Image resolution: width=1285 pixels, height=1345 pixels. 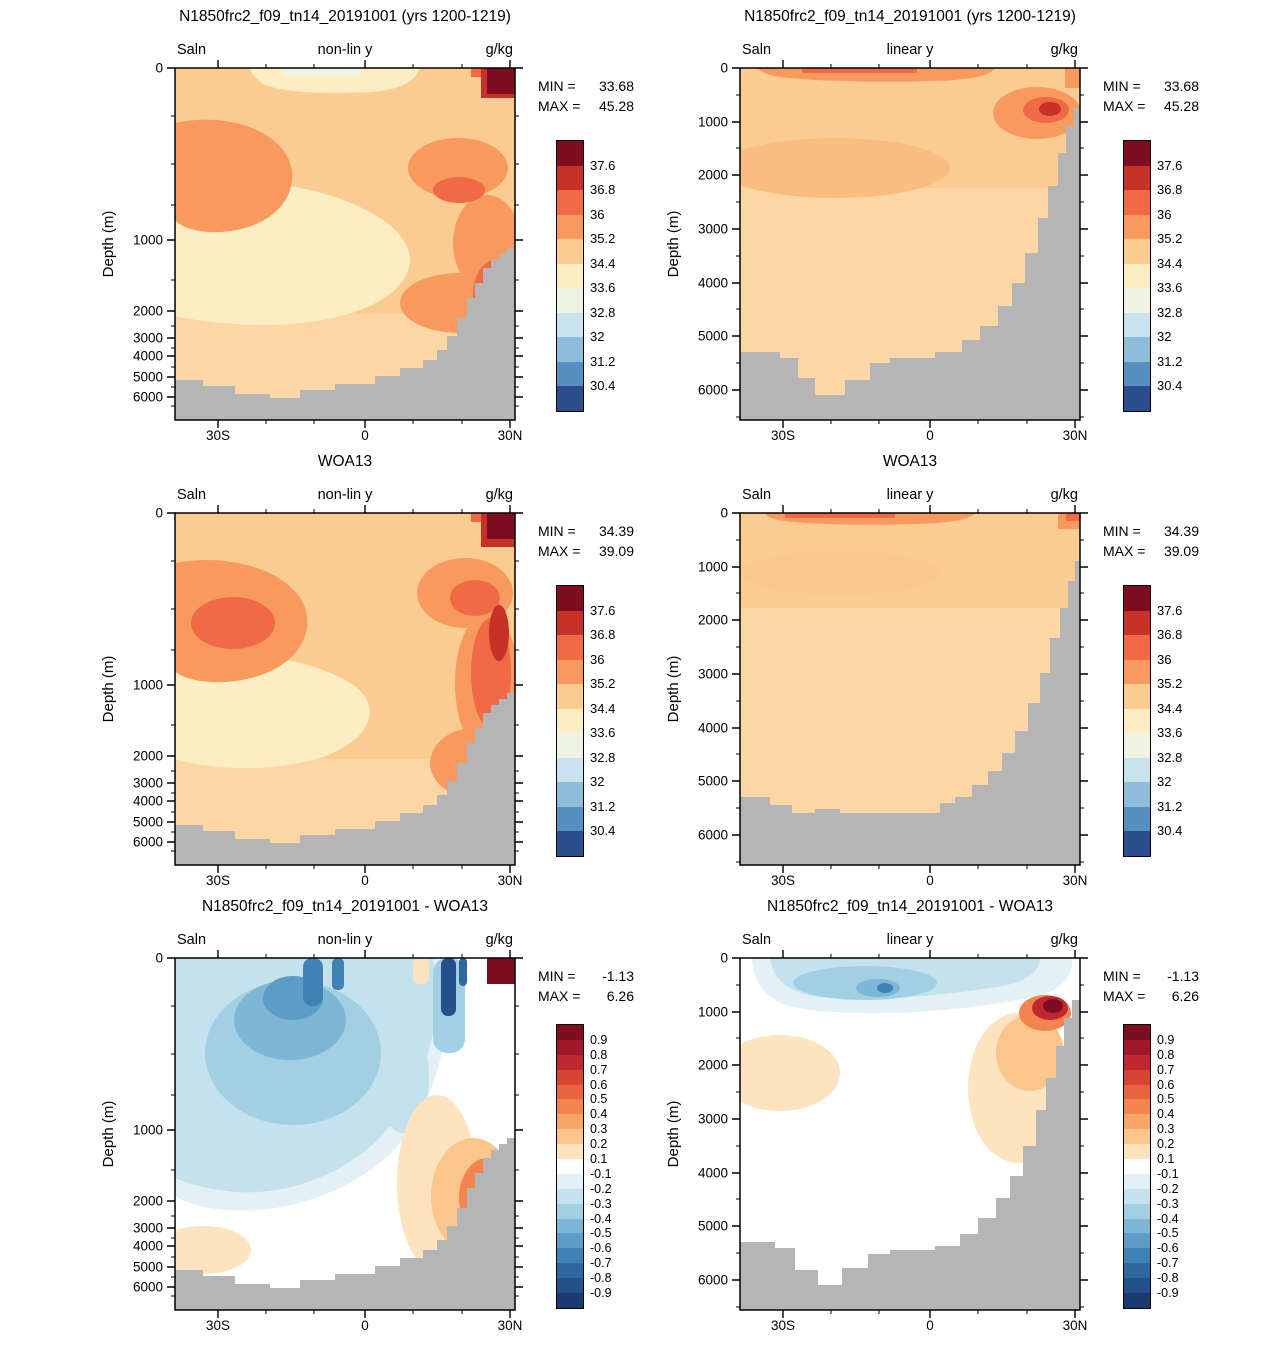 I want to click on min-value: -1.13, so click(x=618, y=976).